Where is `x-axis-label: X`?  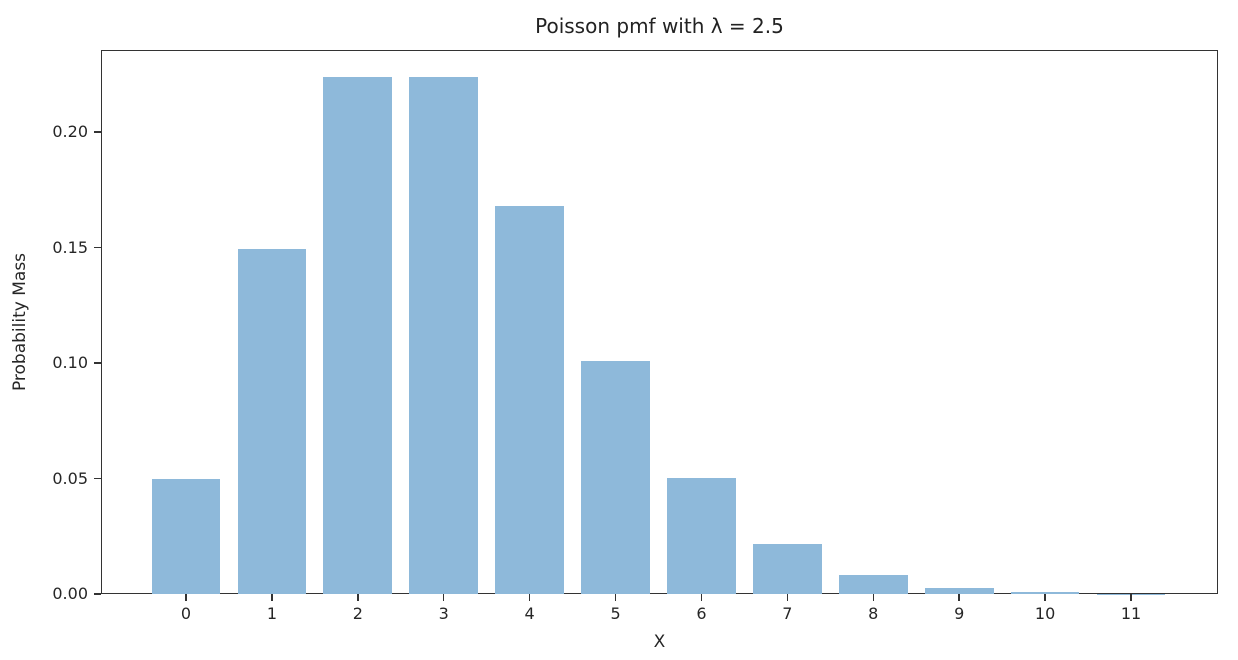
x-axis-label: X is located at coordinates (659, 642).